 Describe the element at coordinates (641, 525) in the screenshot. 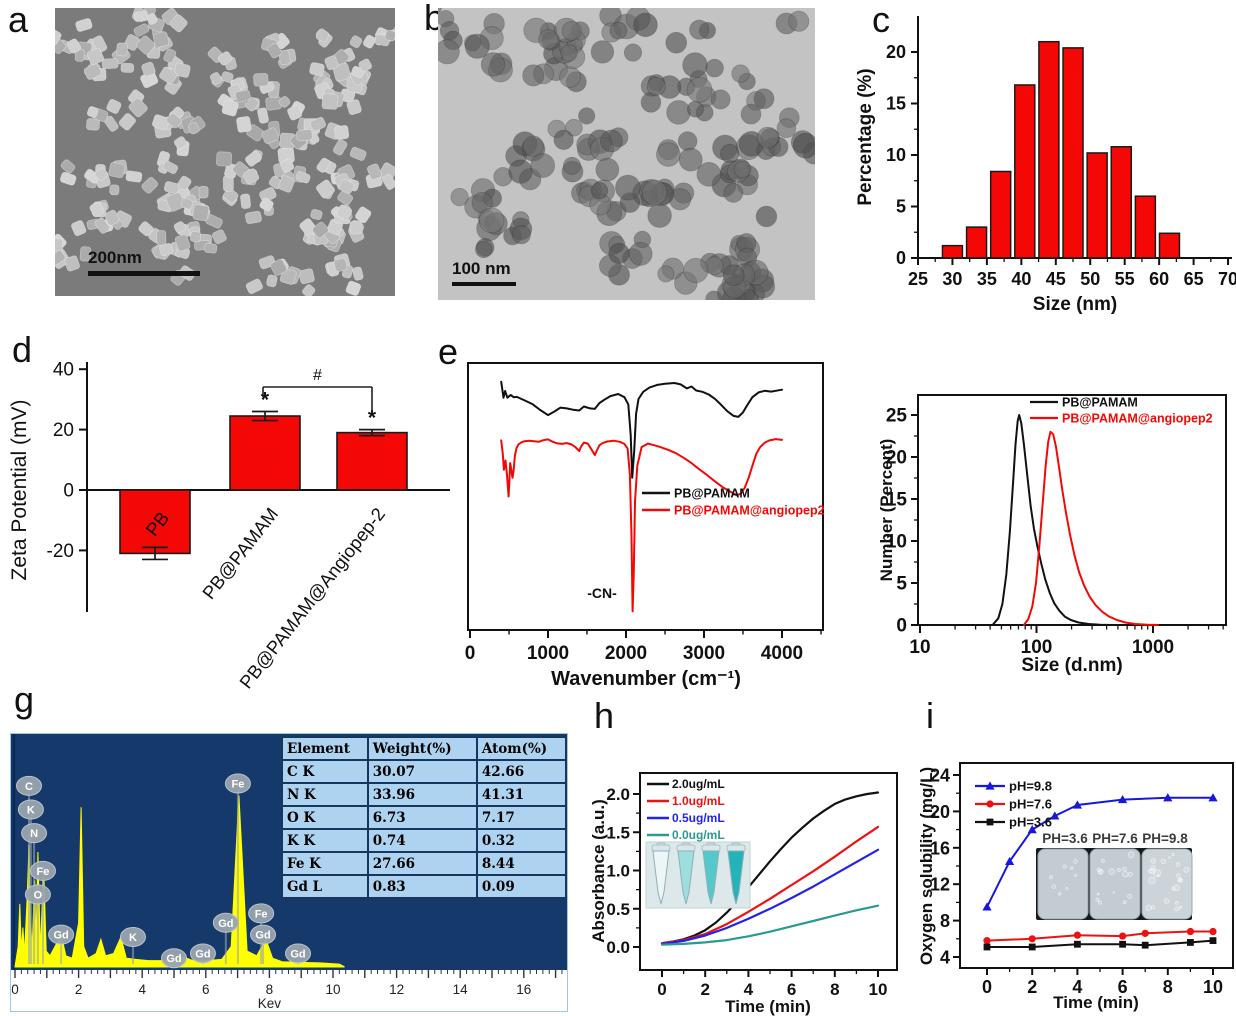

I see `ftir-curve` at that location.